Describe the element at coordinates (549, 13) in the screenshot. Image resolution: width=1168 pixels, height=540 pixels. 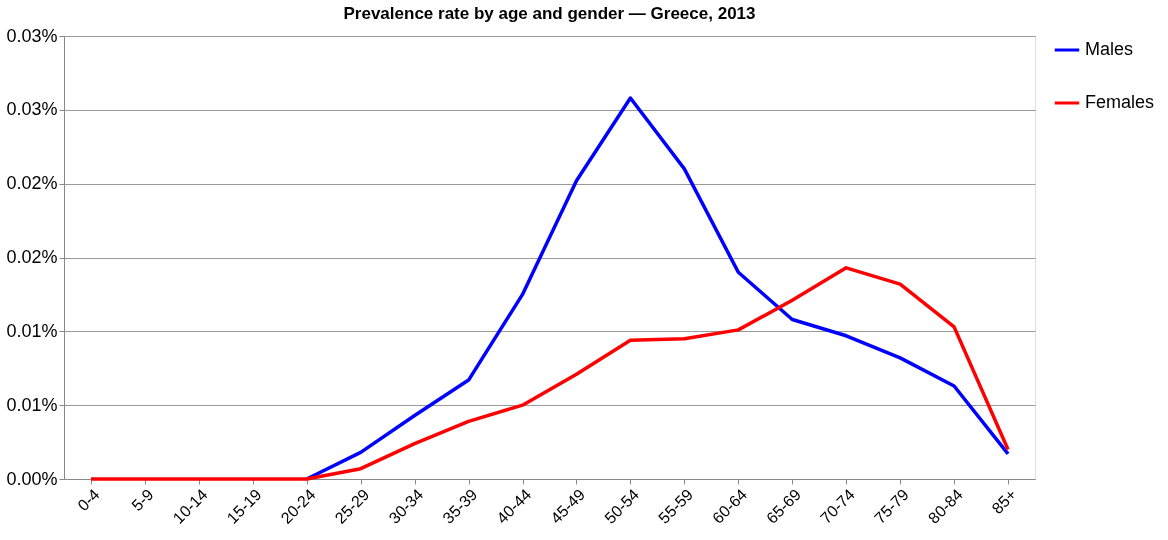
I see `chart-title: Prevalence rate by age and gender — Greece, 2013` at that location.